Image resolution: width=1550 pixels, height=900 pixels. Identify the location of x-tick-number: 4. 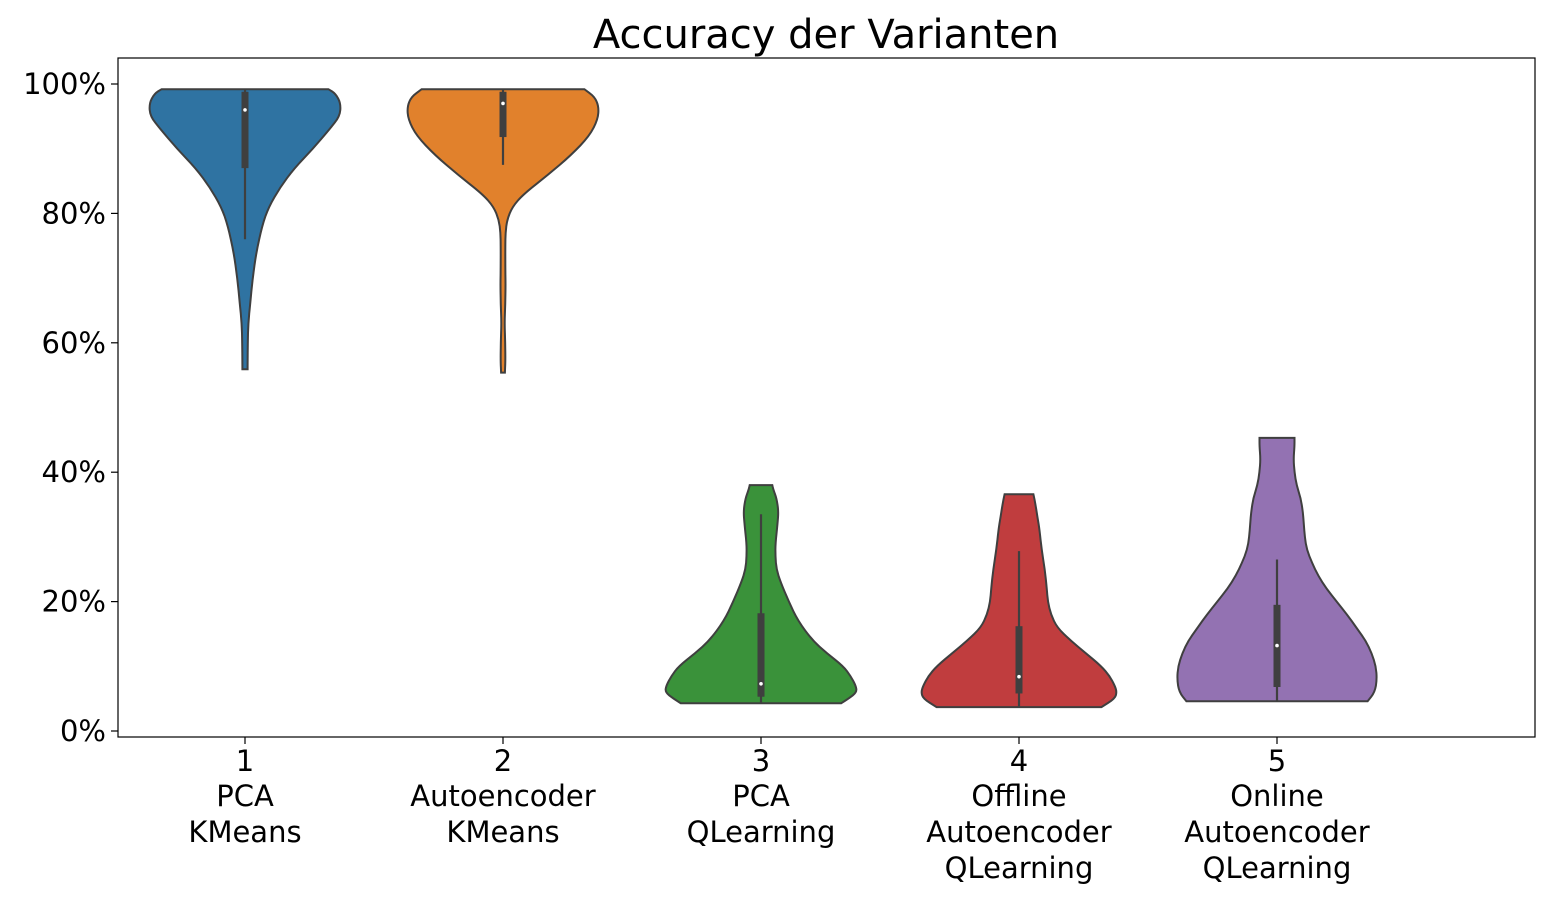
(1019, 761).